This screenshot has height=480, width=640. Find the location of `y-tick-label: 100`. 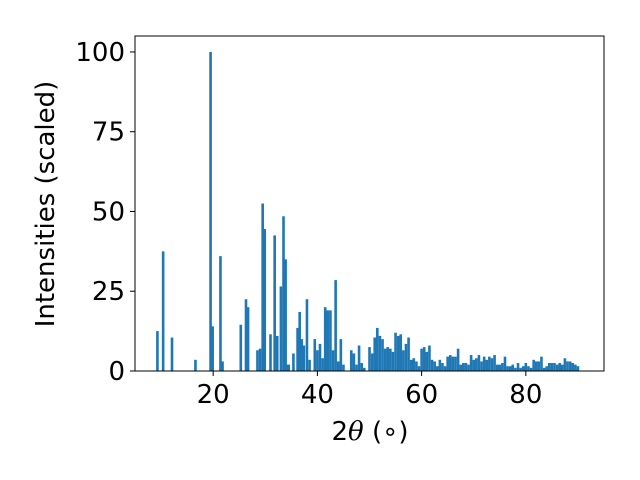

y-tick-label: 100 is located at coordinates (100, 53).